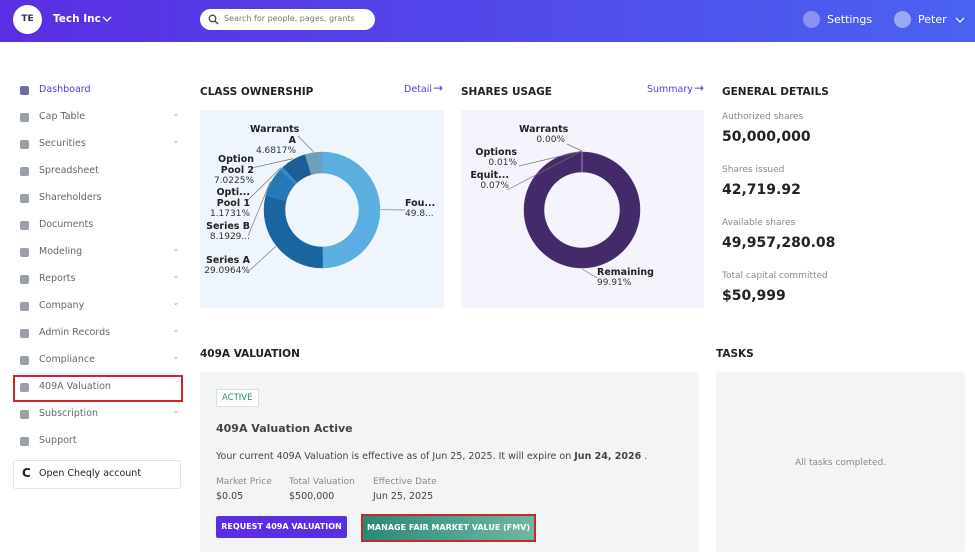  Describe the element at coordinates (644, 456) in the screenshot. I see `desc-text: .` at that location.